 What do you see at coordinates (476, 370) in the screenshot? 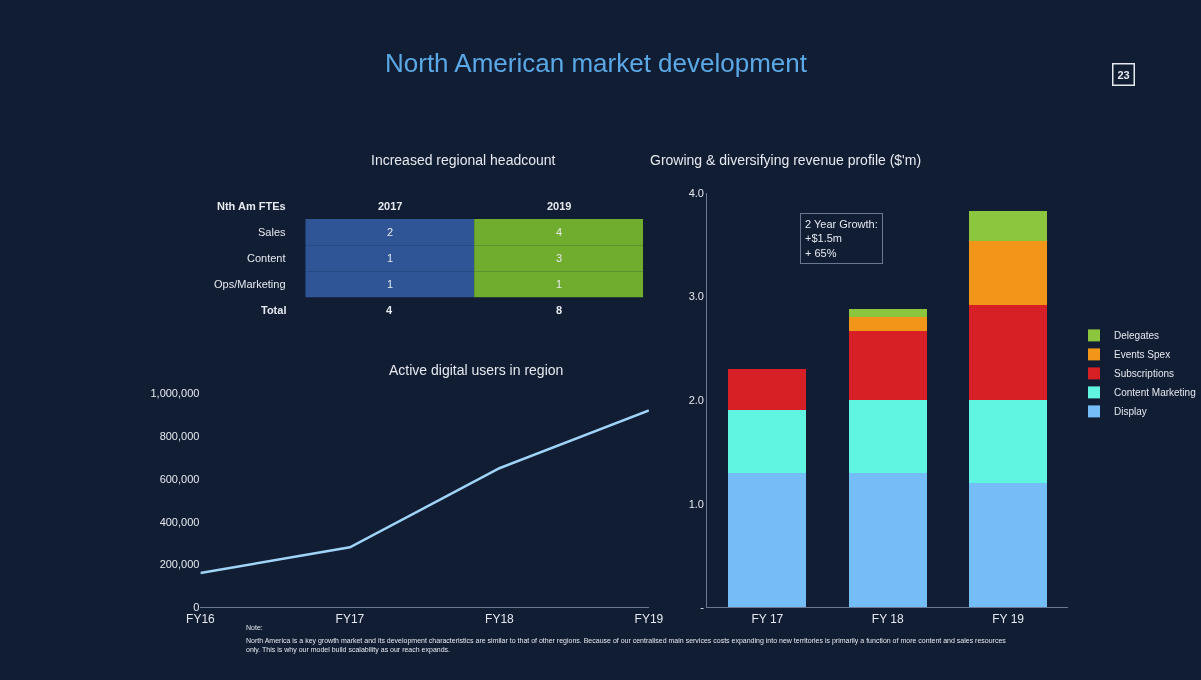
I see `chart-title: Active digital users in region` at bounding box center [476, 370].